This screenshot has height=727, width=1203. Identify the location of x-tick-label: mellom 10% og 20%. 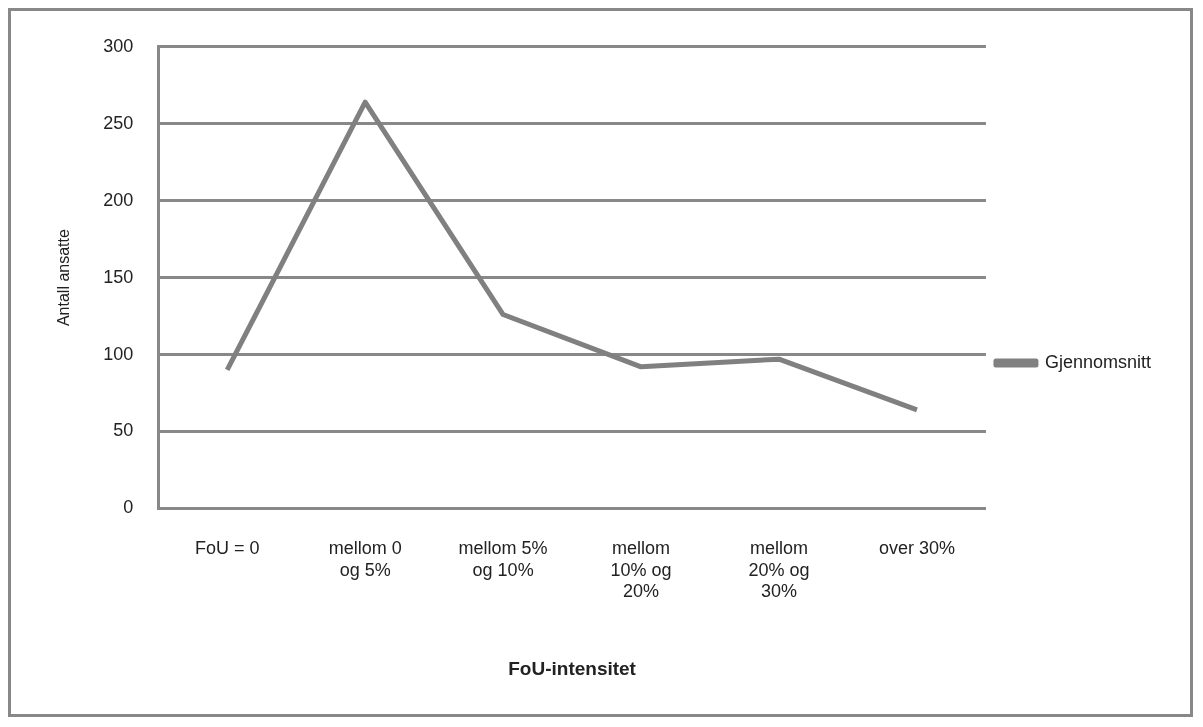
(641, 570).